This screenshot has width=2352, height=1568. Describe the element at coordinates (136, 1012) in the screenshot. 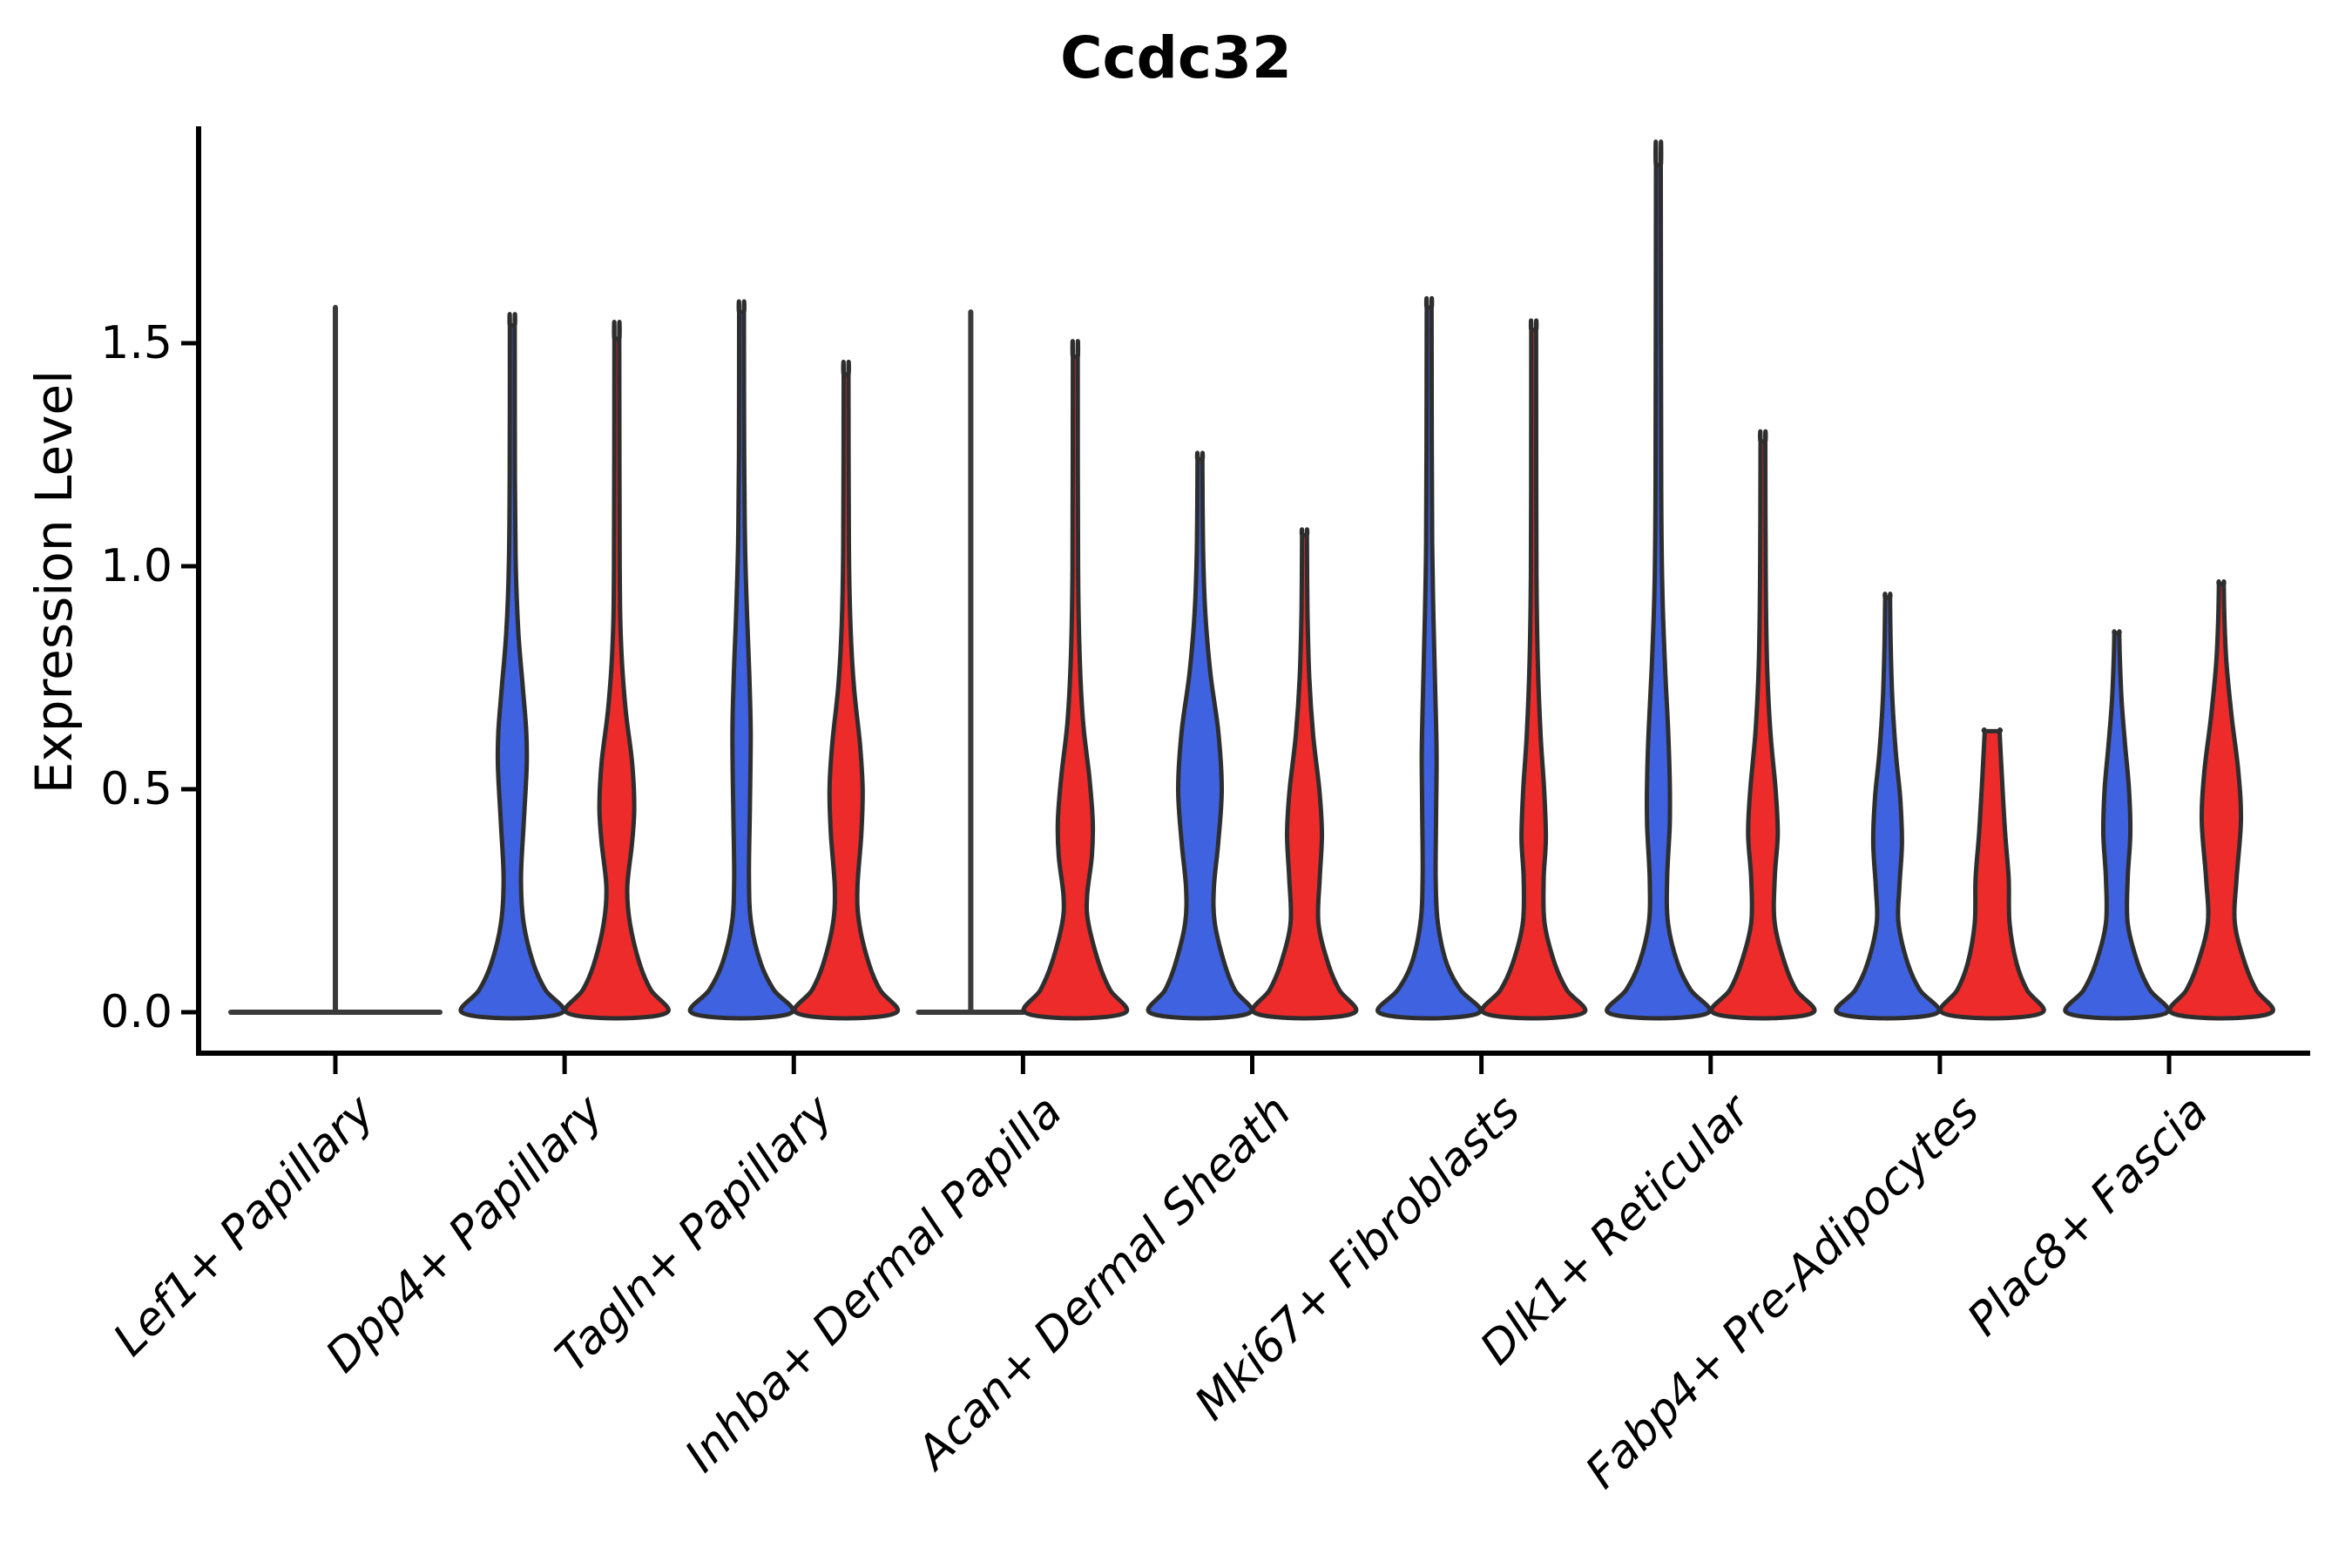

I see `y-tick-label: 0.0` at that location.